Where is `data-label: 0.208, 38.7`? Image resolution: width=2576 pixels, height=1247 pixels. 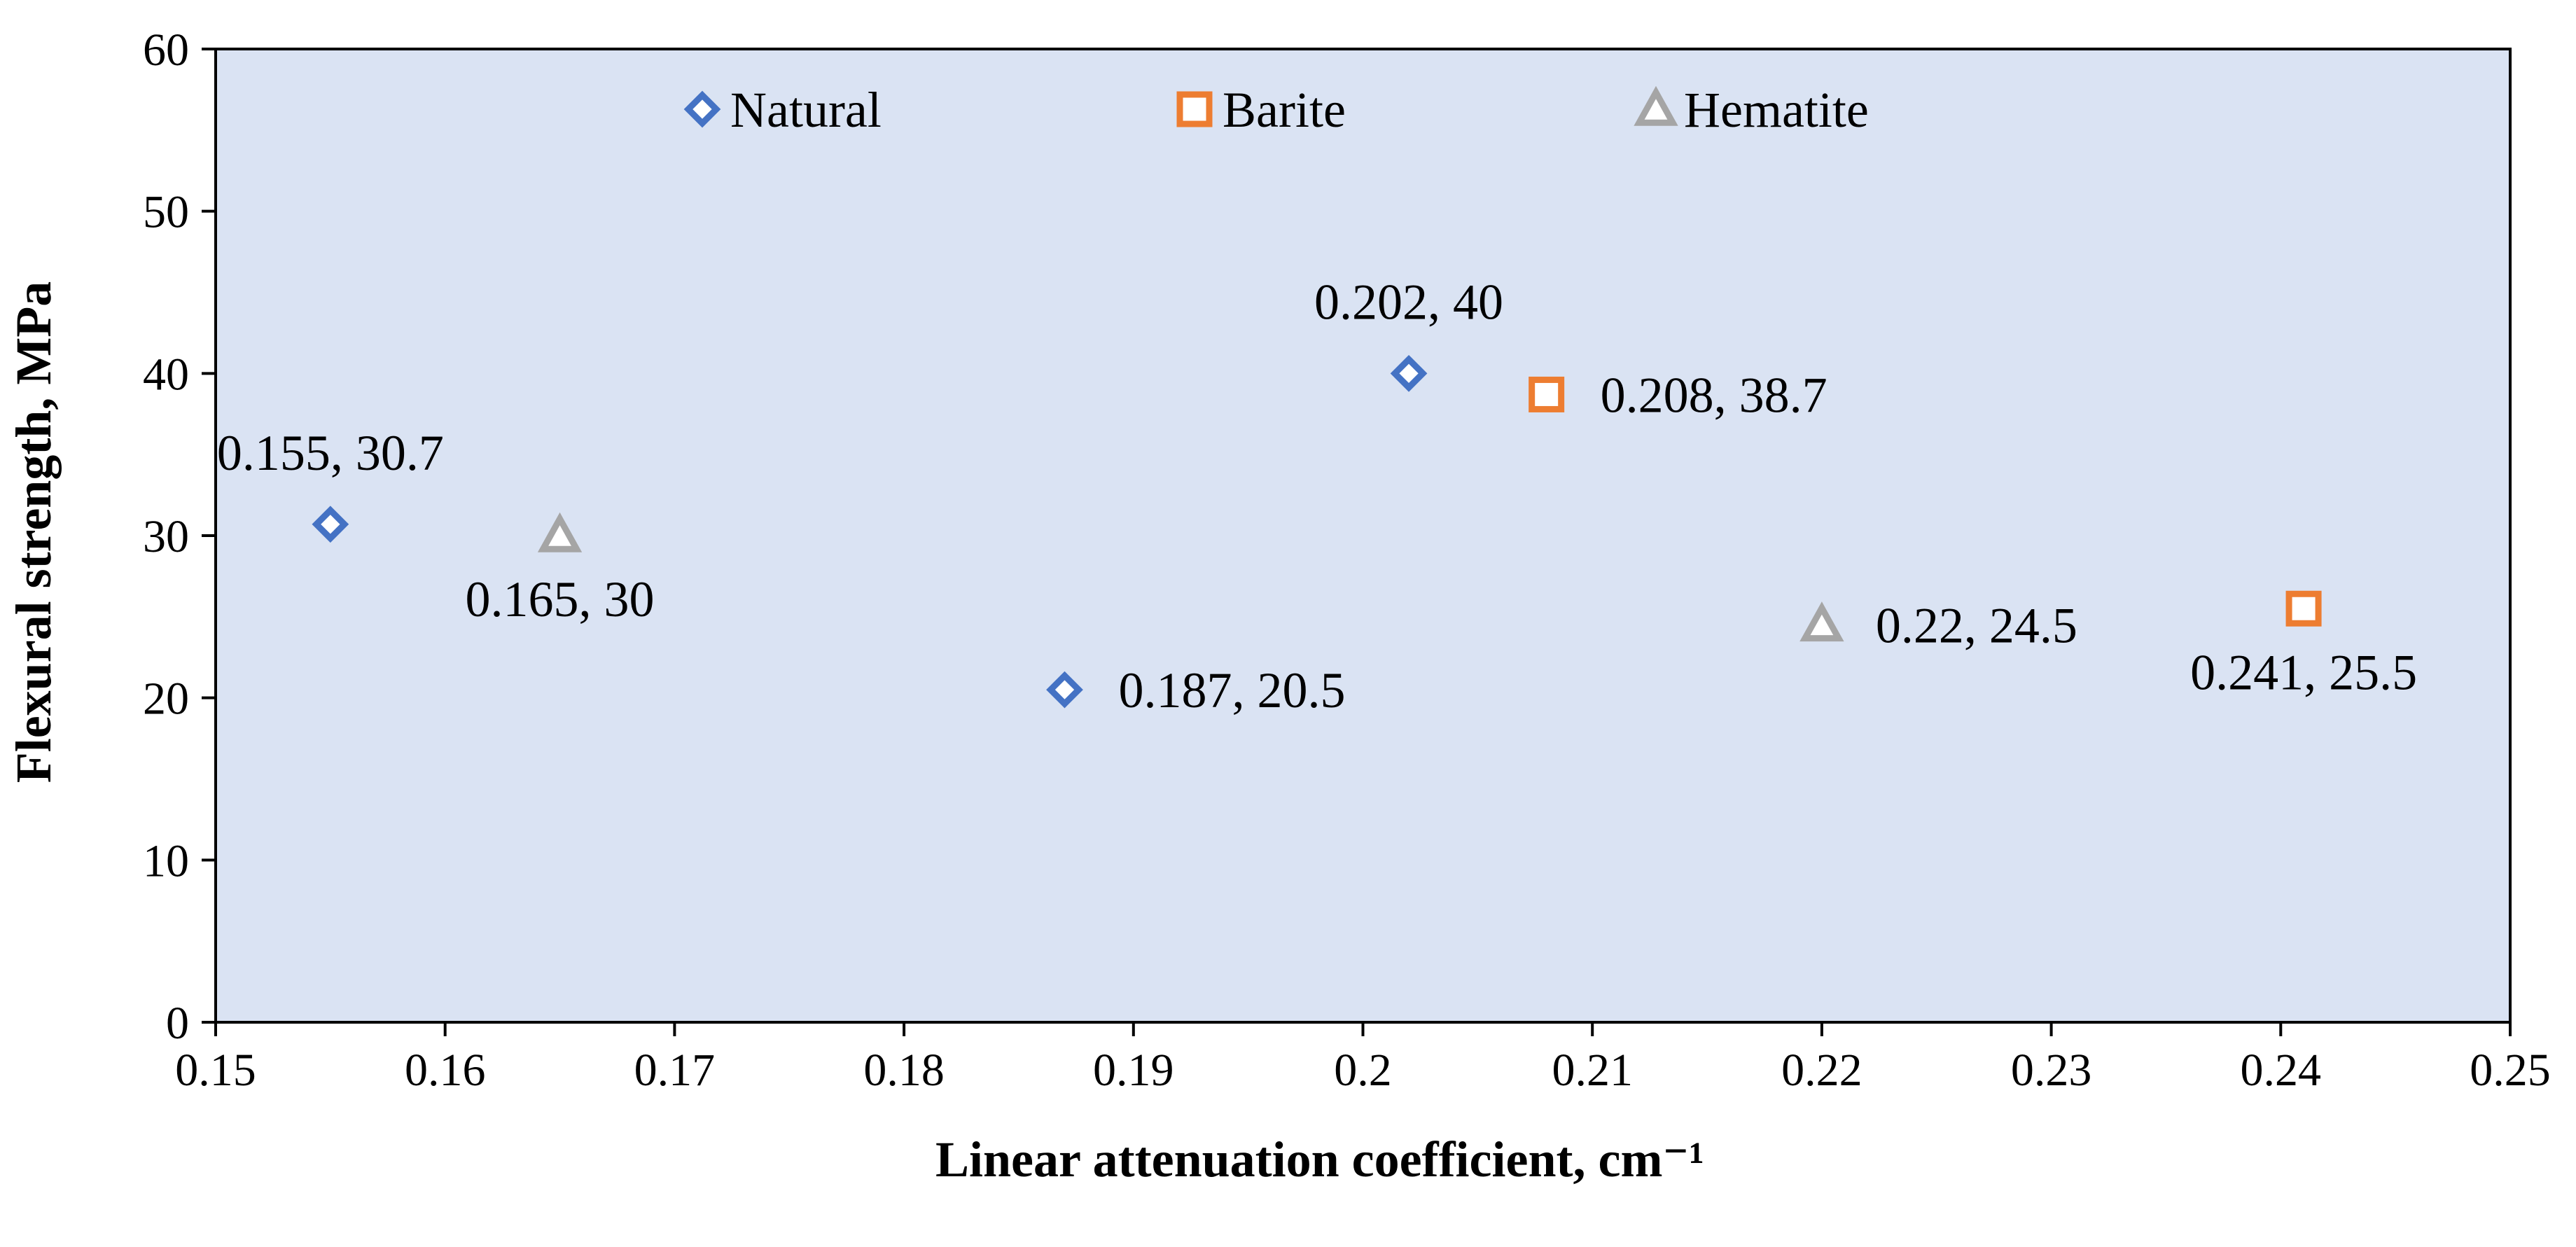
data-label: 0.208, 38.7 is located at coordinates (1714, 395).